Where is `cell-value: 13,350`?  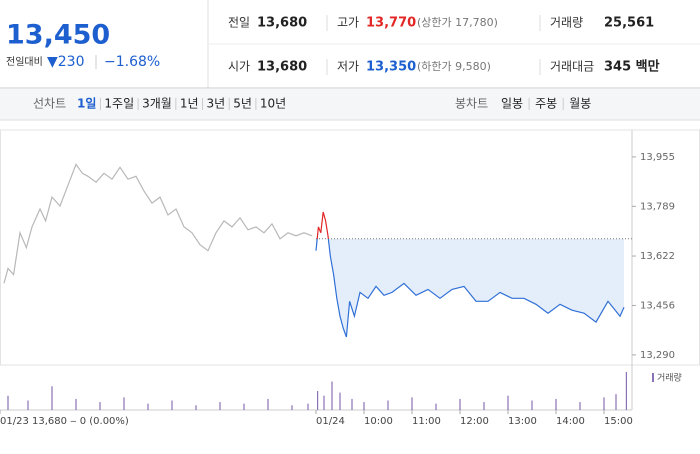 cell-value: 13,350 is located at coordinates (391, 67).